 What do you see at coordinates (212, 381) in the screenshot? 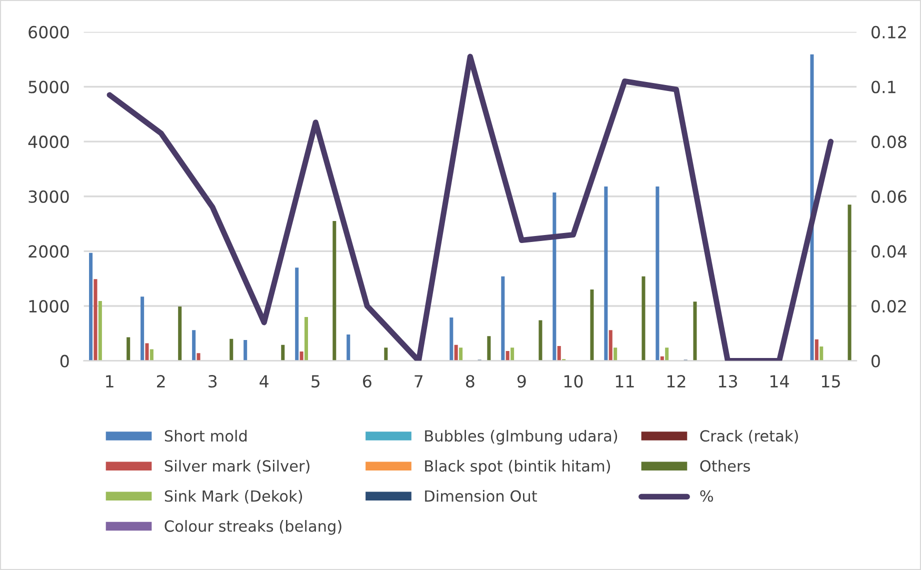
I see `x-tick-label: 3` at bounding box center [212, 381].